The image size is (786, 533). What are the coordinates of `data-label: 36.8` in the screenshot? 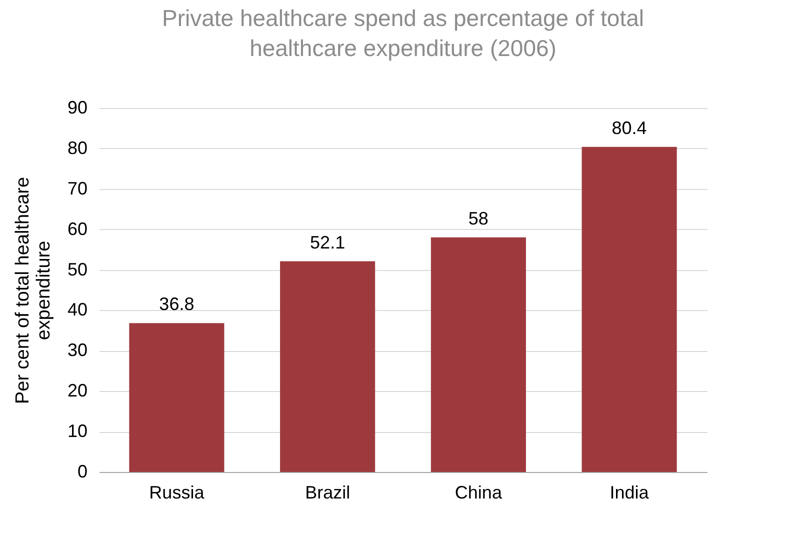 It's located at (176, 304).